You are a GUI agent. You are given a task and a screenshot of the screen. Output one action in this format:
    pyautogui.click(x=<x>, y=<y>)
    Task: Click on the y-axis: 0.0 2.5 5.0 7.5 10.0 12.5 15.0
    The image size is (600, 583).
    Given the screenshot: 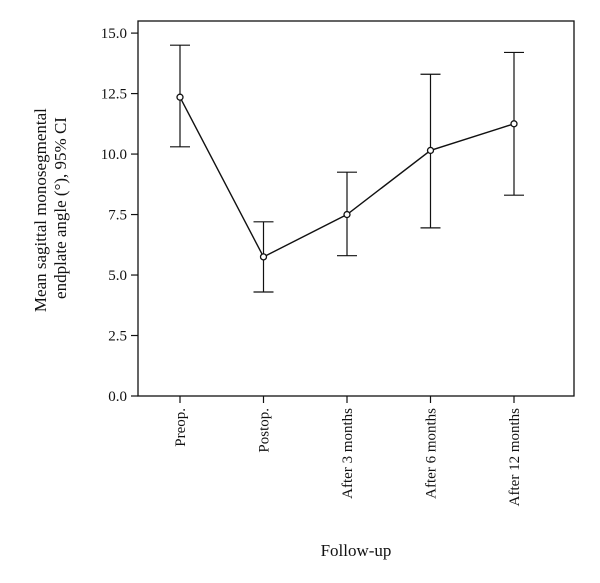 What is the action you would take?
    pyautogui.click(x=119, y=215)
    